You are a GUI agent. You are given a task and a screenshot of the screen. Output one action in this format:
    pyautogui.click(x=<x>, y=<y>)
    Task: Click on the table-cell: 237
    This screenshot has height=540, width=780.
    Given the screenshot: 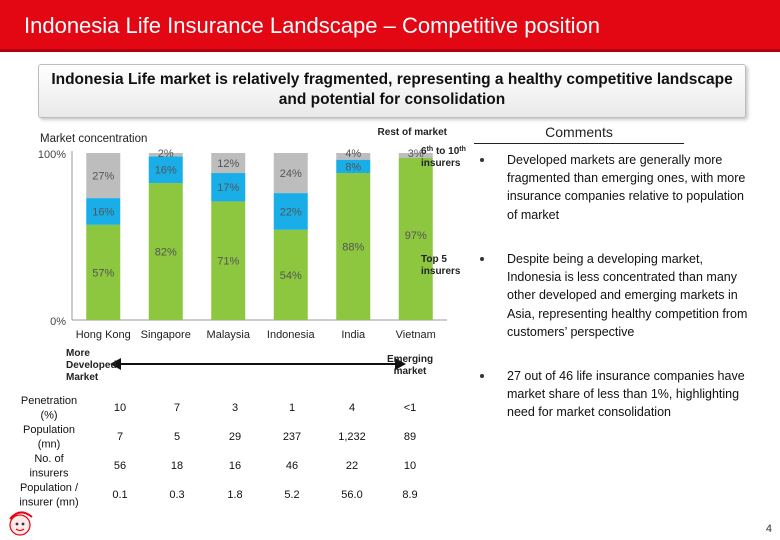 What is the action you would take?
    pyautogui.click(x=292, y=437)
    